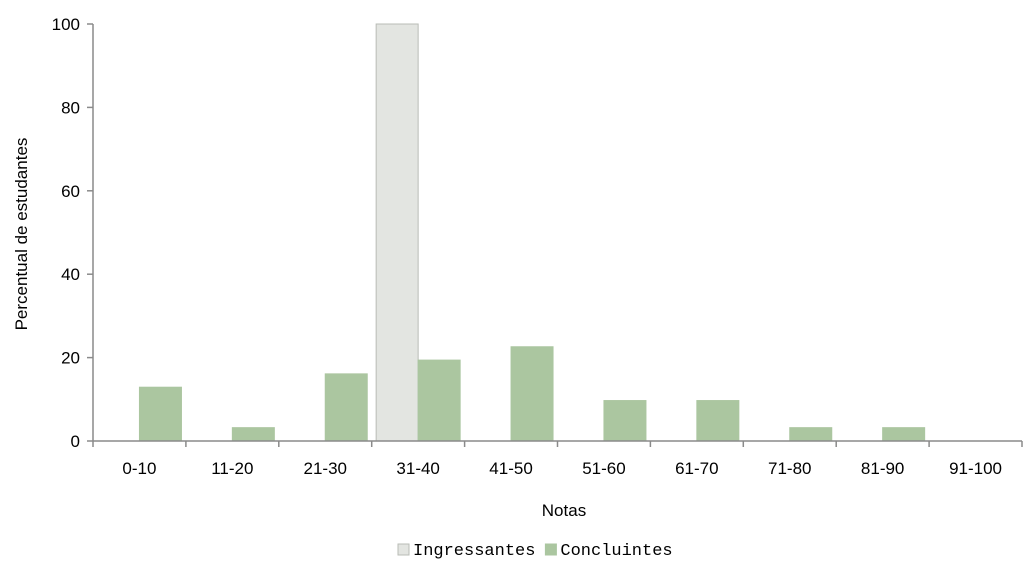 The height and width of the screenshot is (572, 1027). I want to click on y-tick-label: 60, so click(70, 191).